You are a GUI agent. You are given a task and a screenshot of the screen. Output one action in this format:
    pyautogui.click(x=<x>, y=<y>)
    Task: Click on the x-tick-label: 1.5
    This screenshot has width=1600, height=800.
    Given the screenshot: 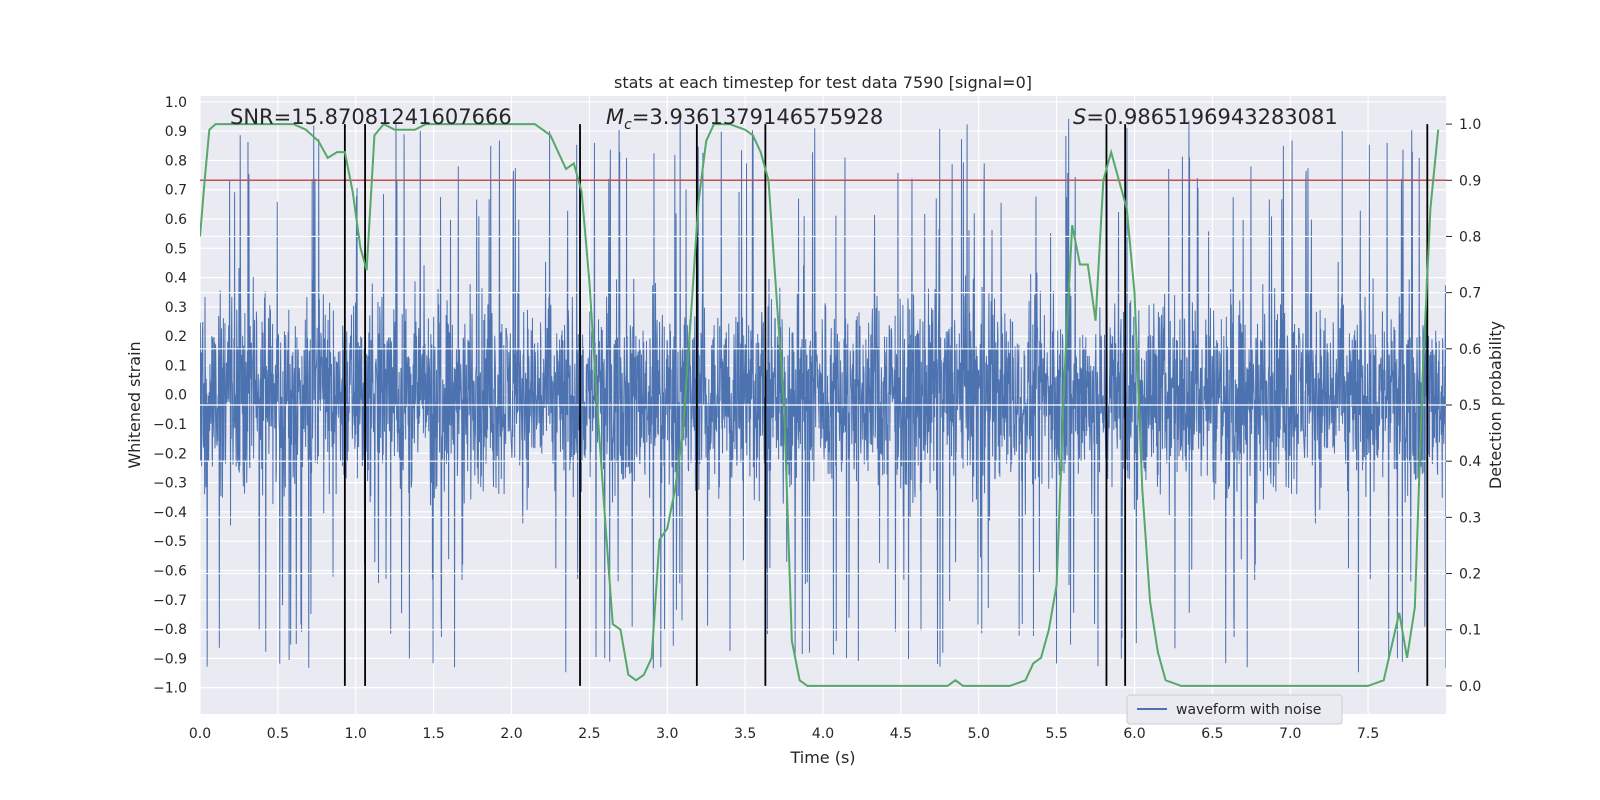 What is the action you would take?
    pyautogui.click(x=433, y=734)
    